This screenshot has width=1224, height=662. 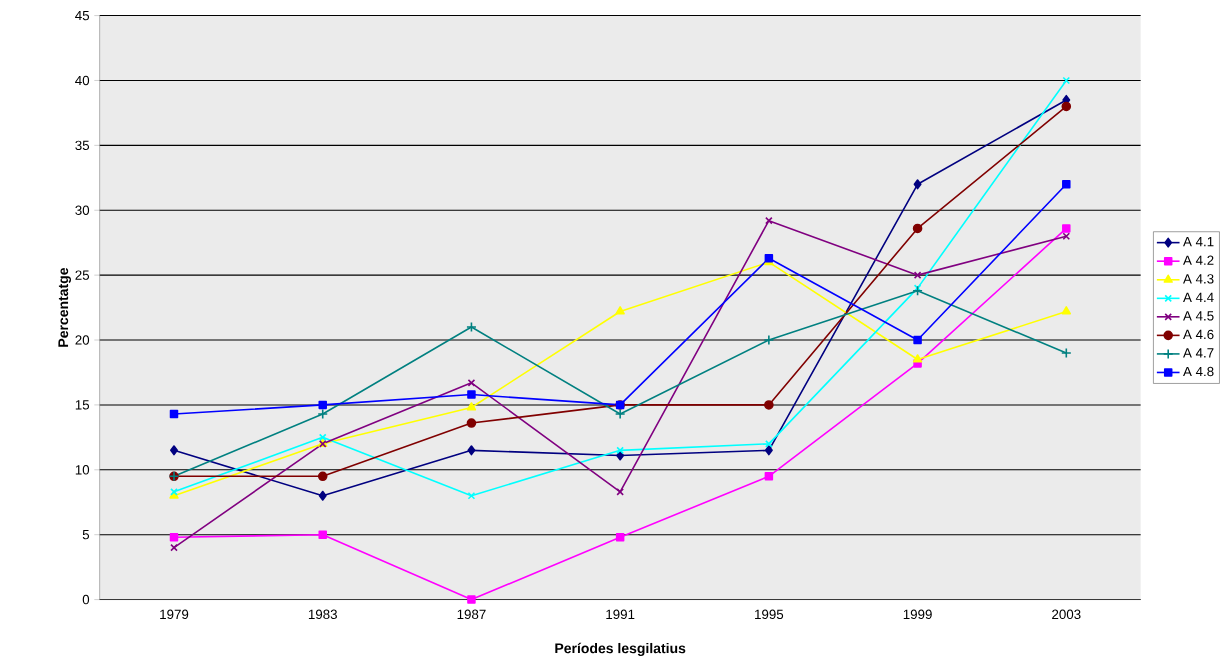 What do you see at coordinates (1198, 242) in the screenshot?
I see `legend-label: A 4.1` at bounding box center [1198, 242].